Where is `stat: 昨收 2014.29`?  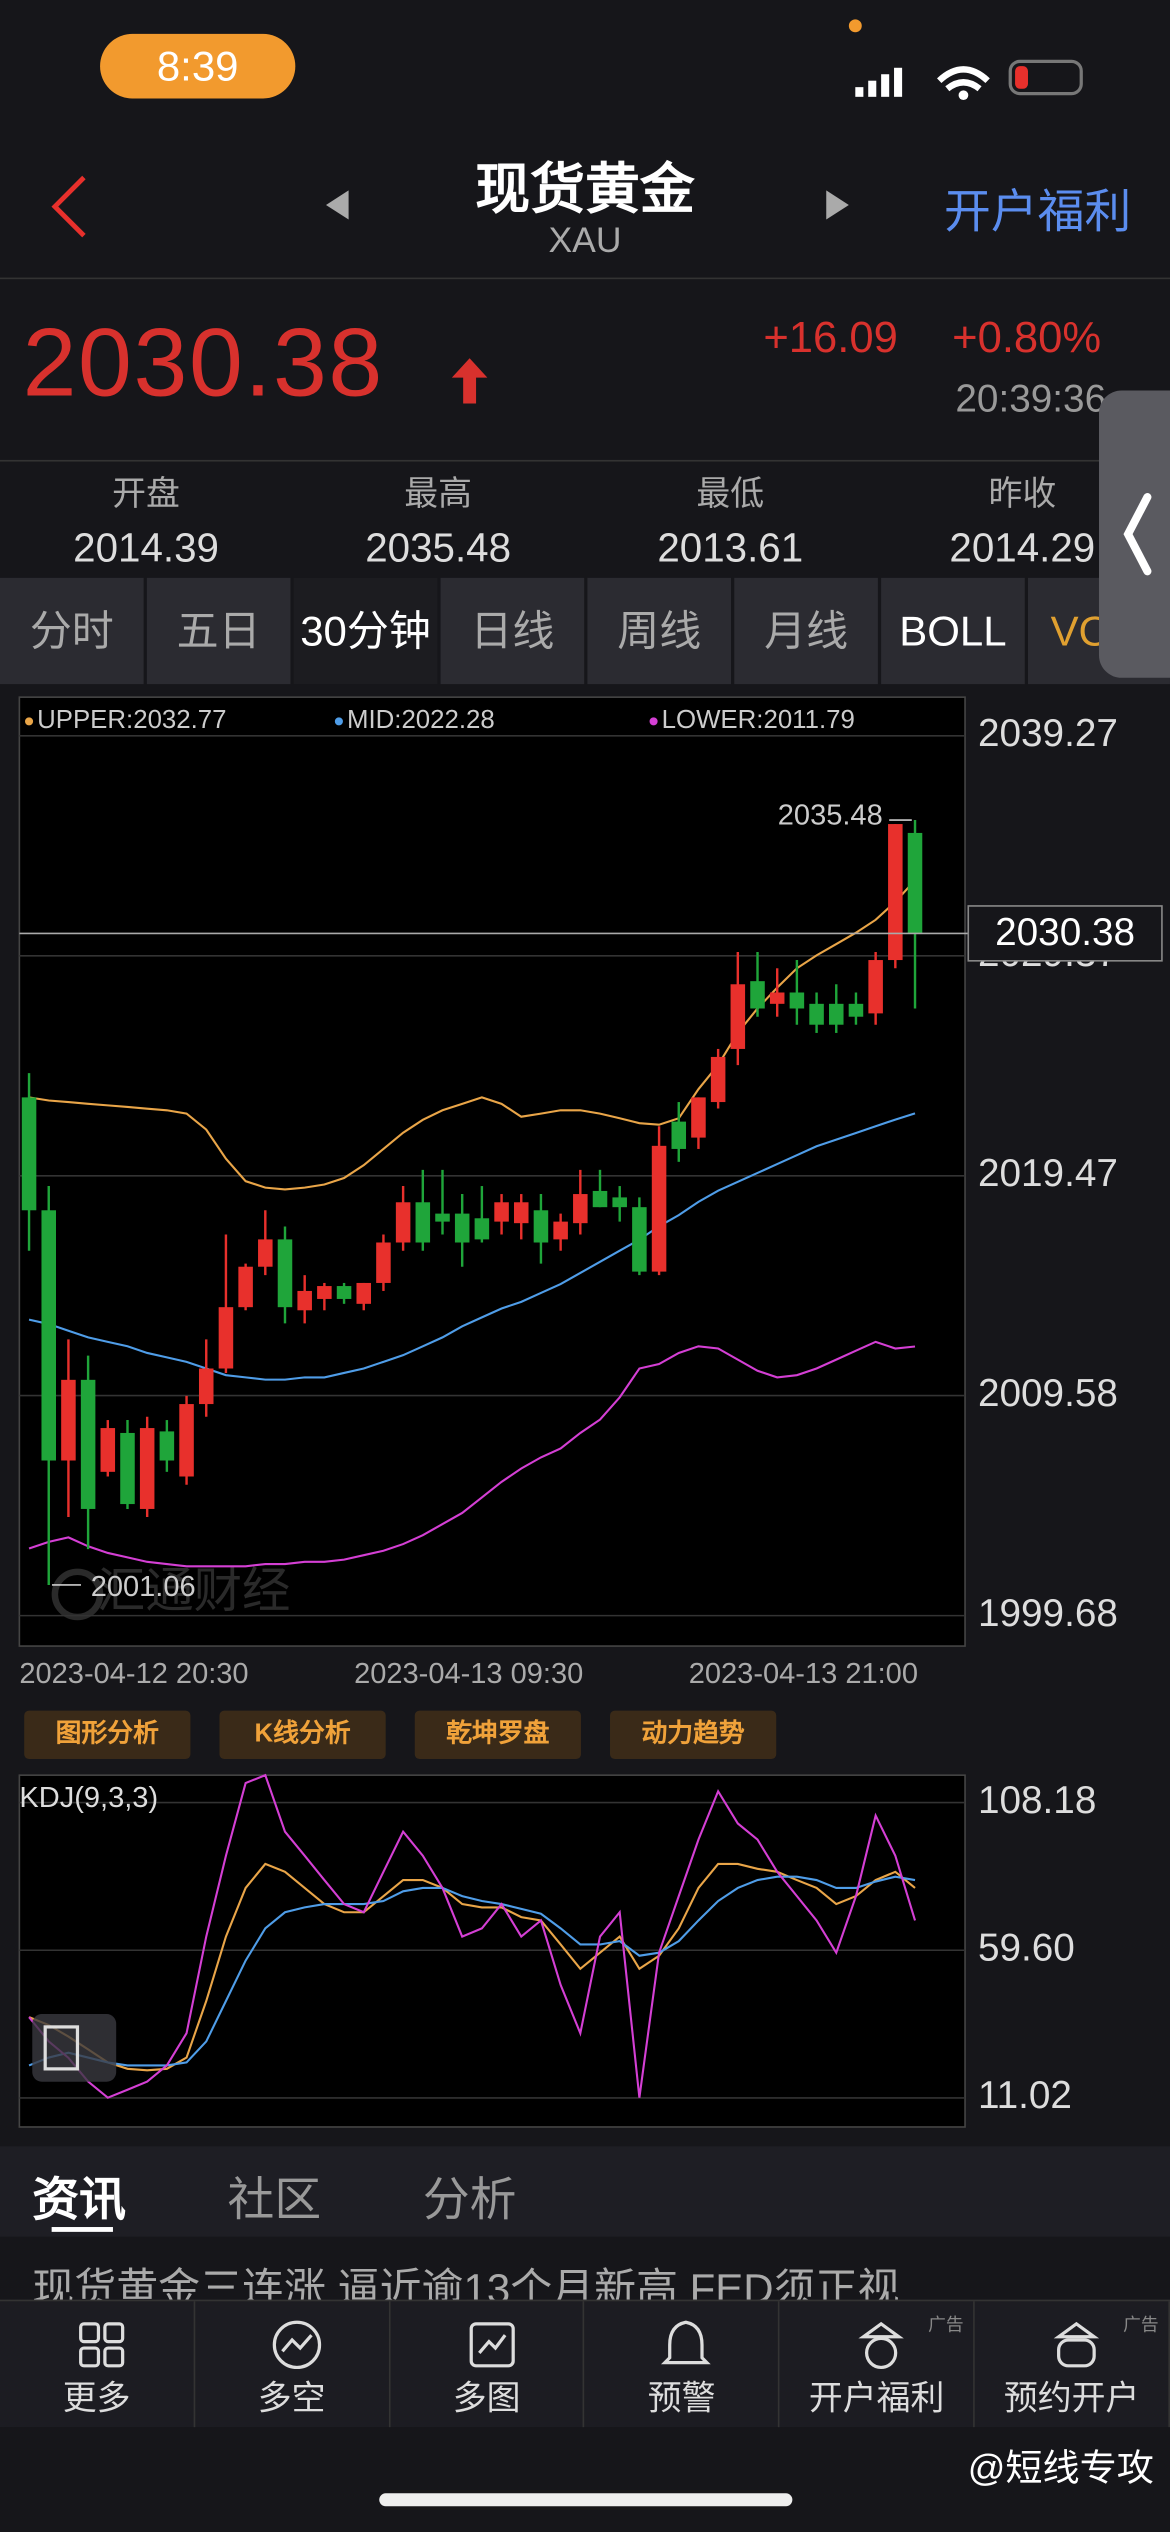 stat: 昨收 2014.29 is located at coordinates (1022, 520).